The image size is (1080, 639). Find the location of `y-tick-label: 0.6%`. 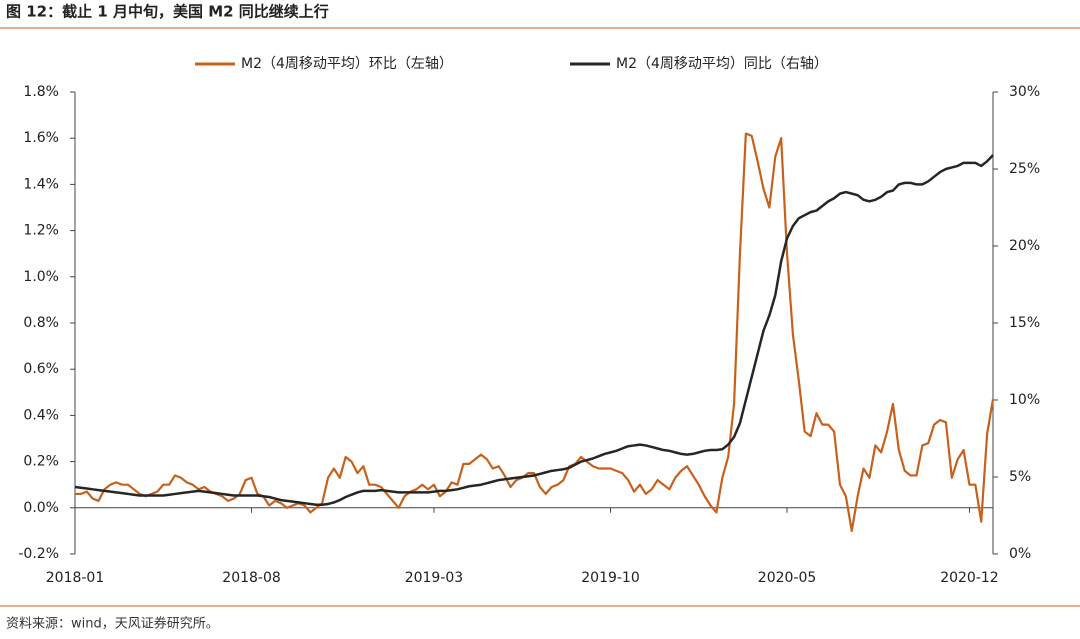

y-tick-label: 0.6% is located at coordinates (41, 369).